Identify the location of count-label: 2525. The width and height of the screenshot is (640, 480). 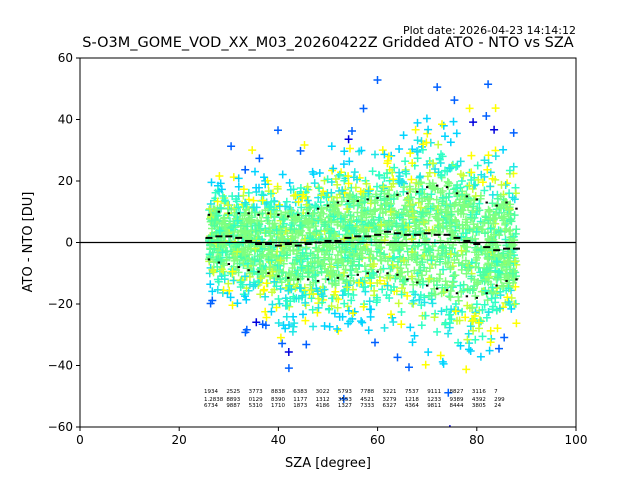
(233, 392).